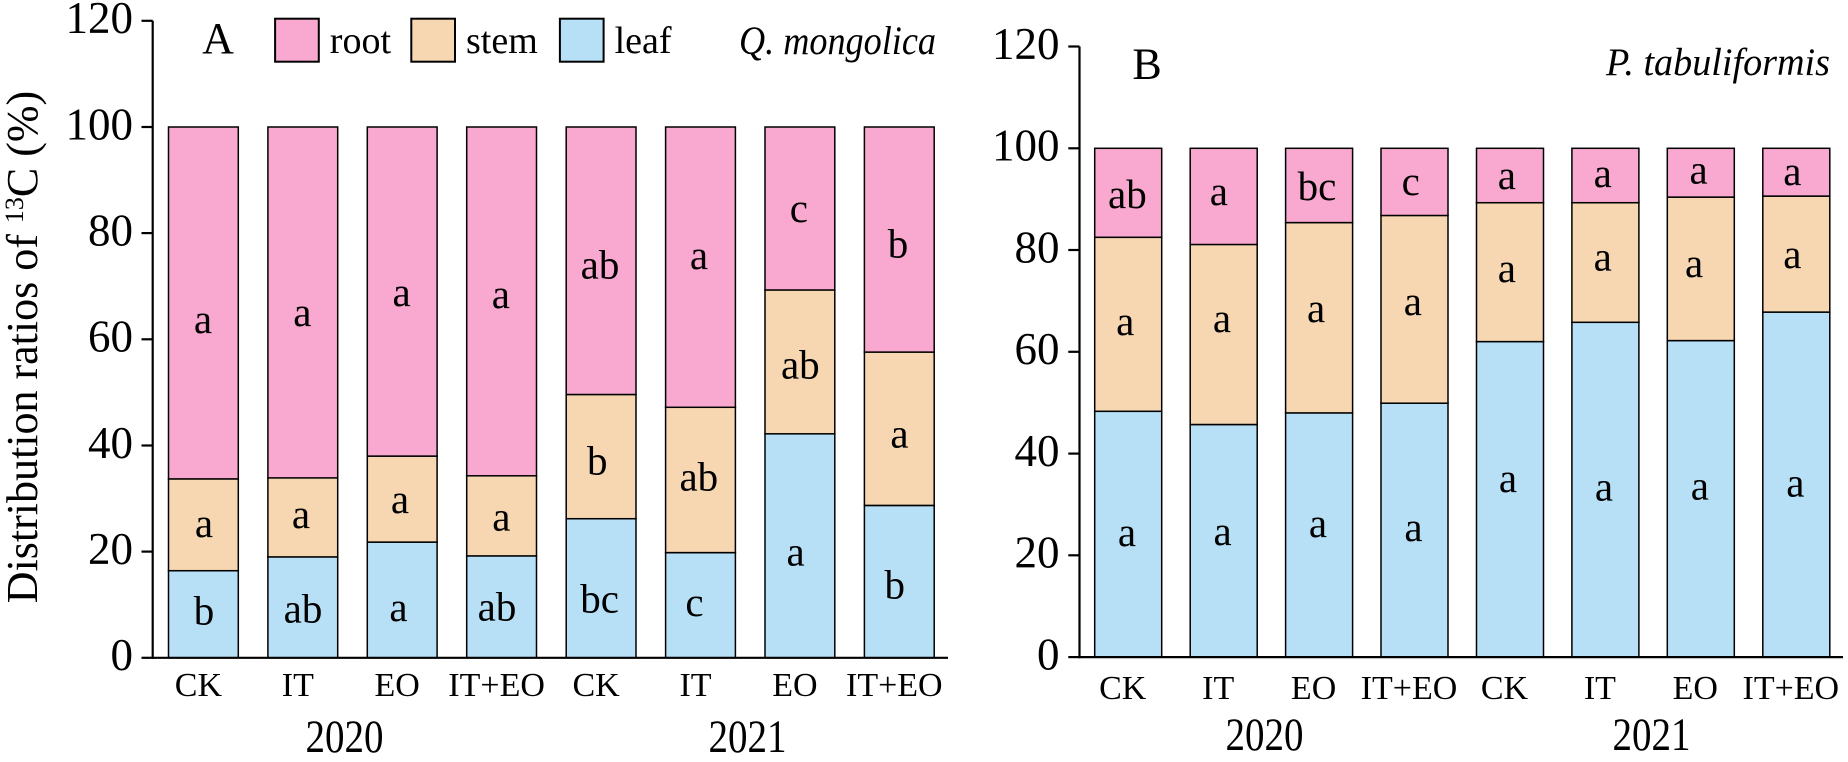  What do you see at coordinates (218, 38) in the screenshot?
I see `svg-text: A` at bounding box center [218, 38].